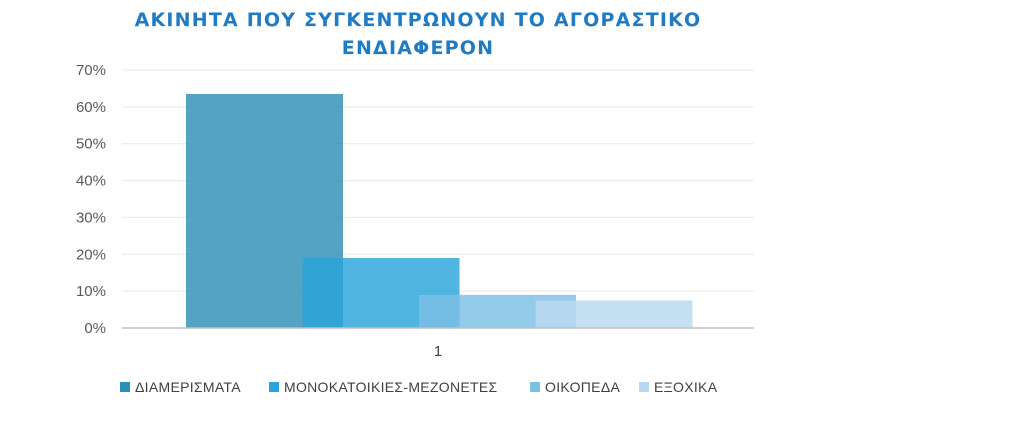 This screenshot has width=1024, height=440. I want to click on y-tick-label: 40%, so click(91, 181).